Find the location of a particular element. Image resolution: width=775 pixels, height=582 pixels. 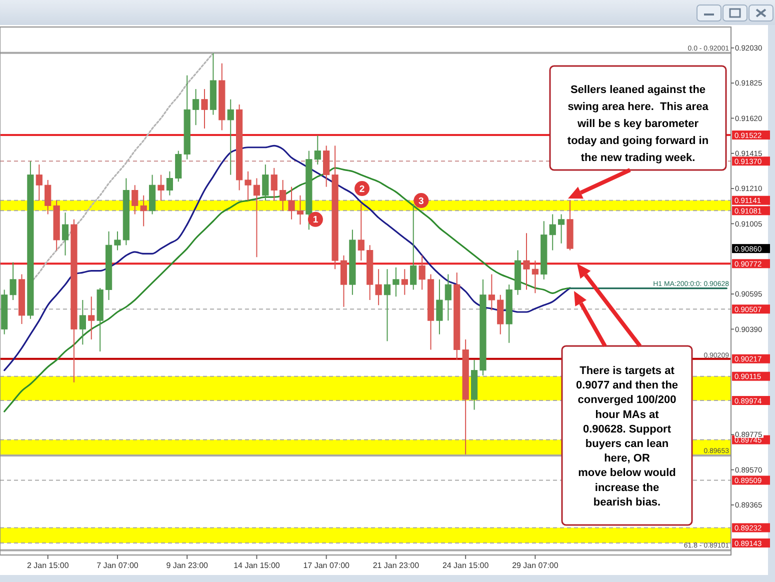

annotation: 3 is located at coordinates (421, 201).